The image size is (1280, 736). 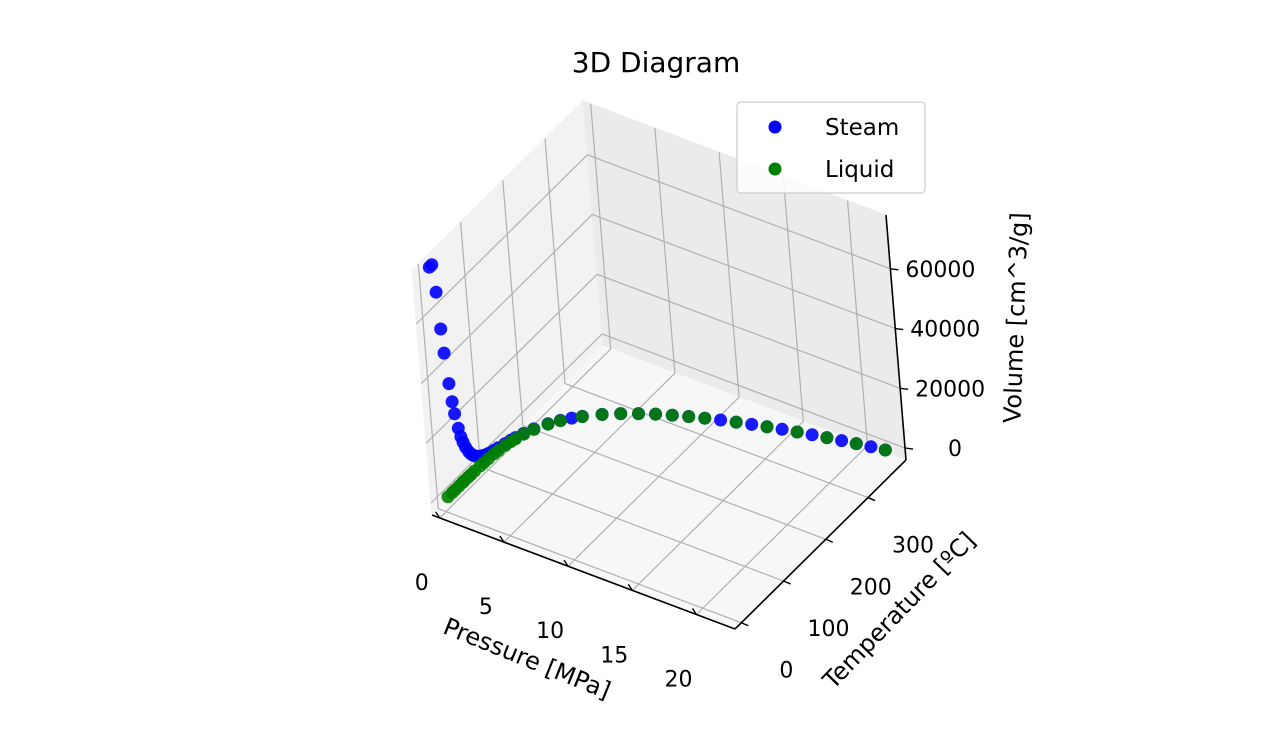 I want to click on legend: Steam Liquid, so click(x=831, y=147).